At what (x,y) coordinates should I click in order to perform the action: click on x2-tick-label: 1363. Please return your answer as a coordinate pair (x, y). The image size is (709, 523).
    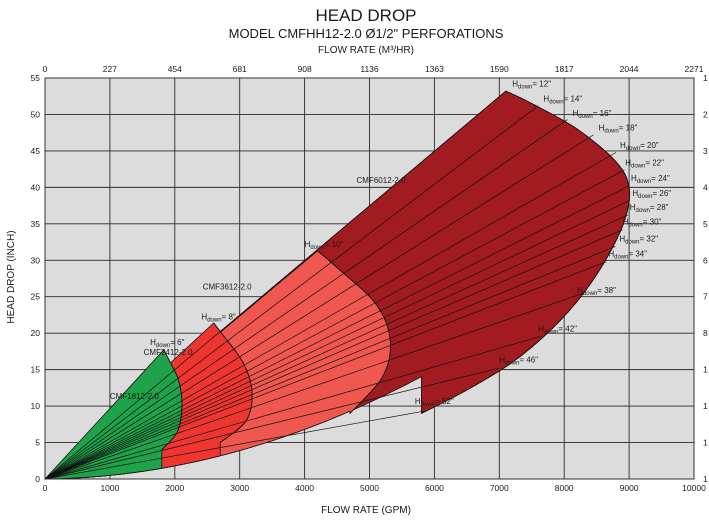
    Looking at the image, I should click on (434, 69).